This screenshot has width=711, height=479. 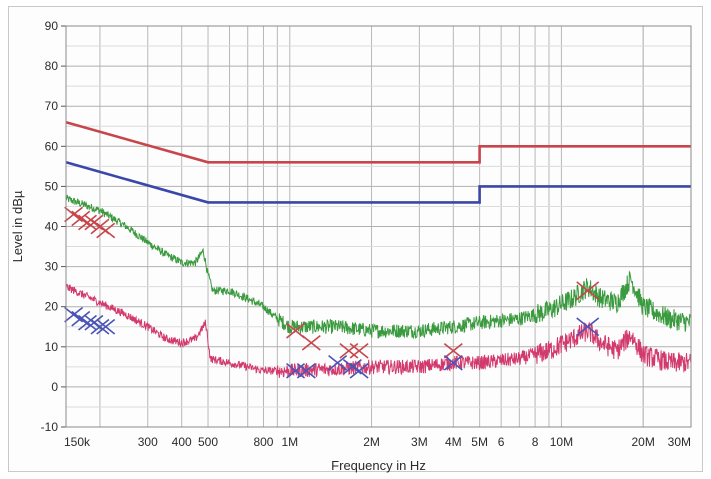 What do you see at coordinates (52, 307) in the screenshot?
I see `y-tick-label: 20` at bounding box center [52, 307].